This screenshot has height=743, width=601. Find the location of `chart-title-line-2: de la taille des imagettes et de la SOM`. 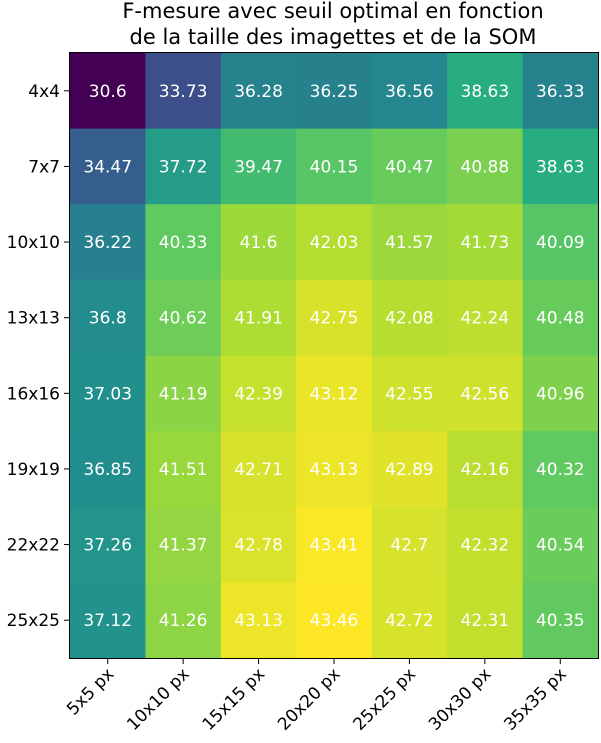

chart-title-line-2: de la taille des imagettes et de la SOM is located at coordinates (333, 37).